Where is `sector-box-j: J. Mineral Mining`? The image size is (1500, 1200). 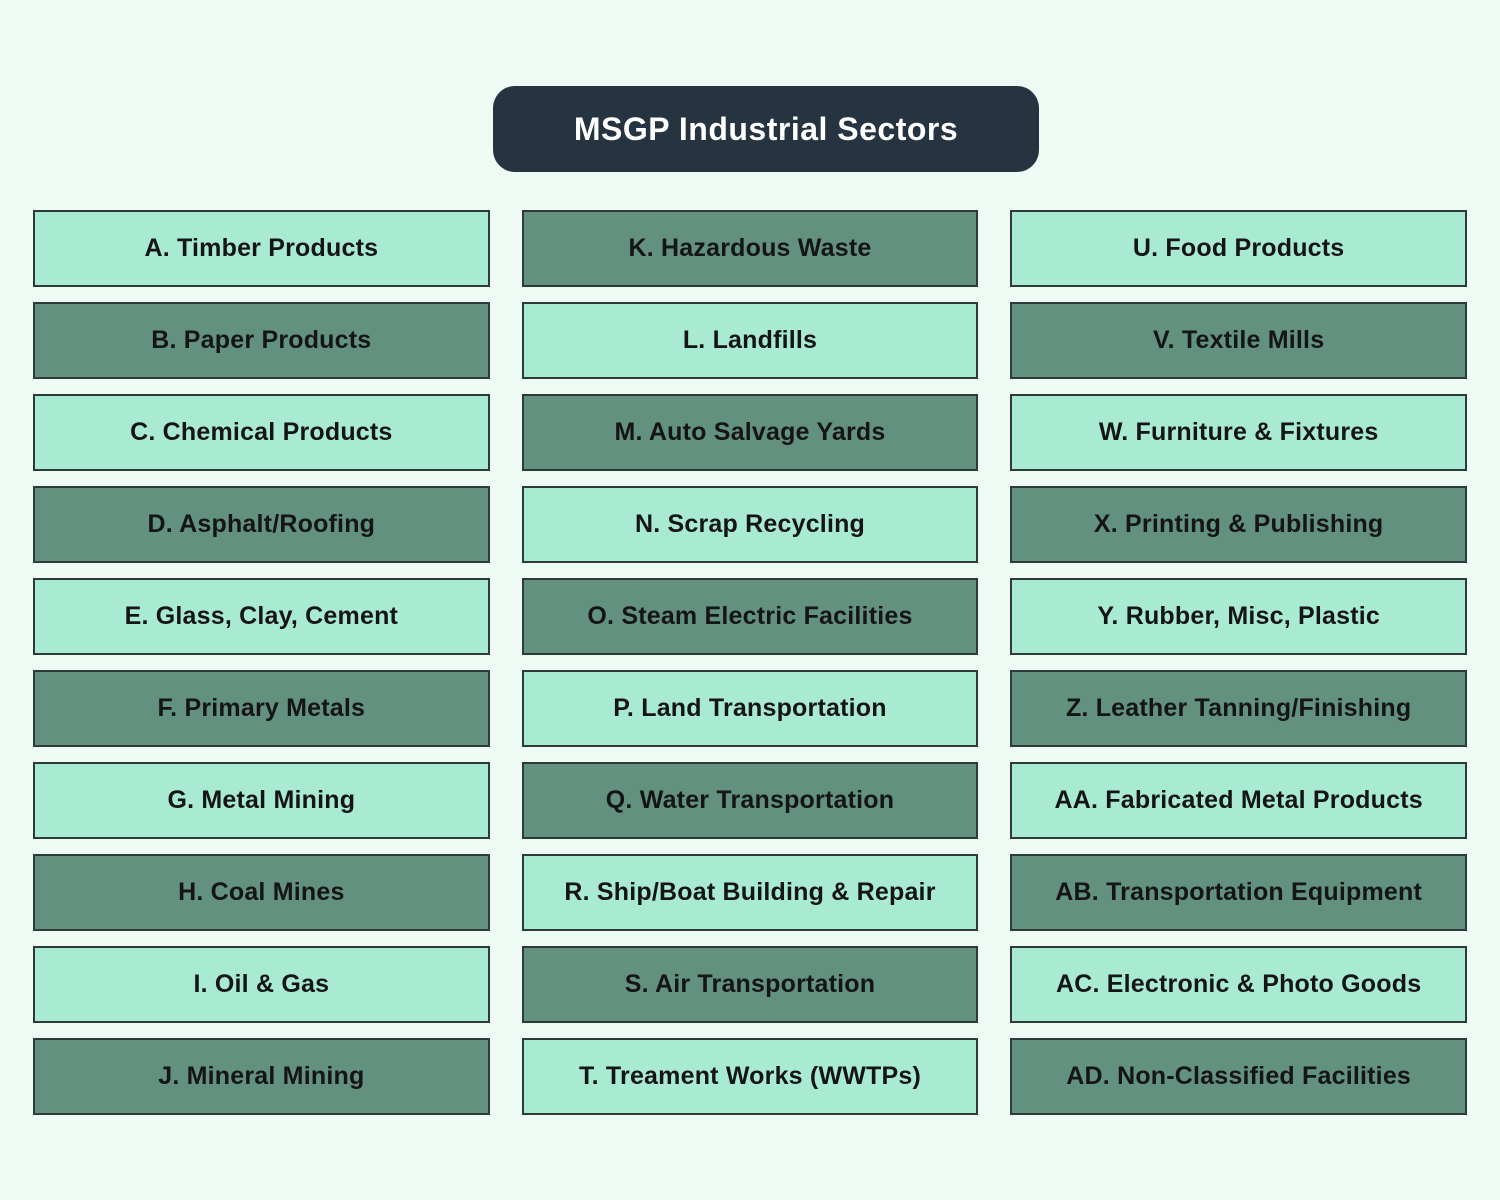 sector-box-j: J. Mineral Mining is located at coordinates (261, 1076).